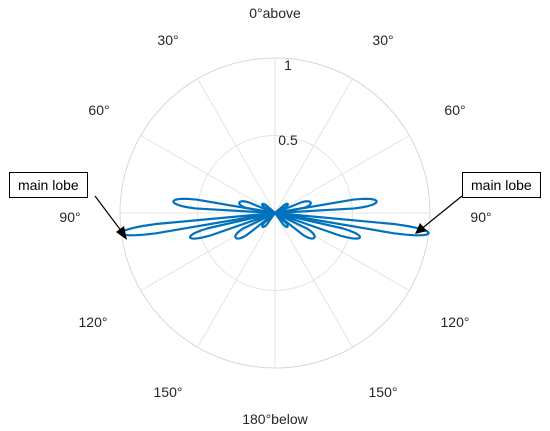 The image size is (550, 431). I want to click on annotation-right: main lobe, so click(501, 185).